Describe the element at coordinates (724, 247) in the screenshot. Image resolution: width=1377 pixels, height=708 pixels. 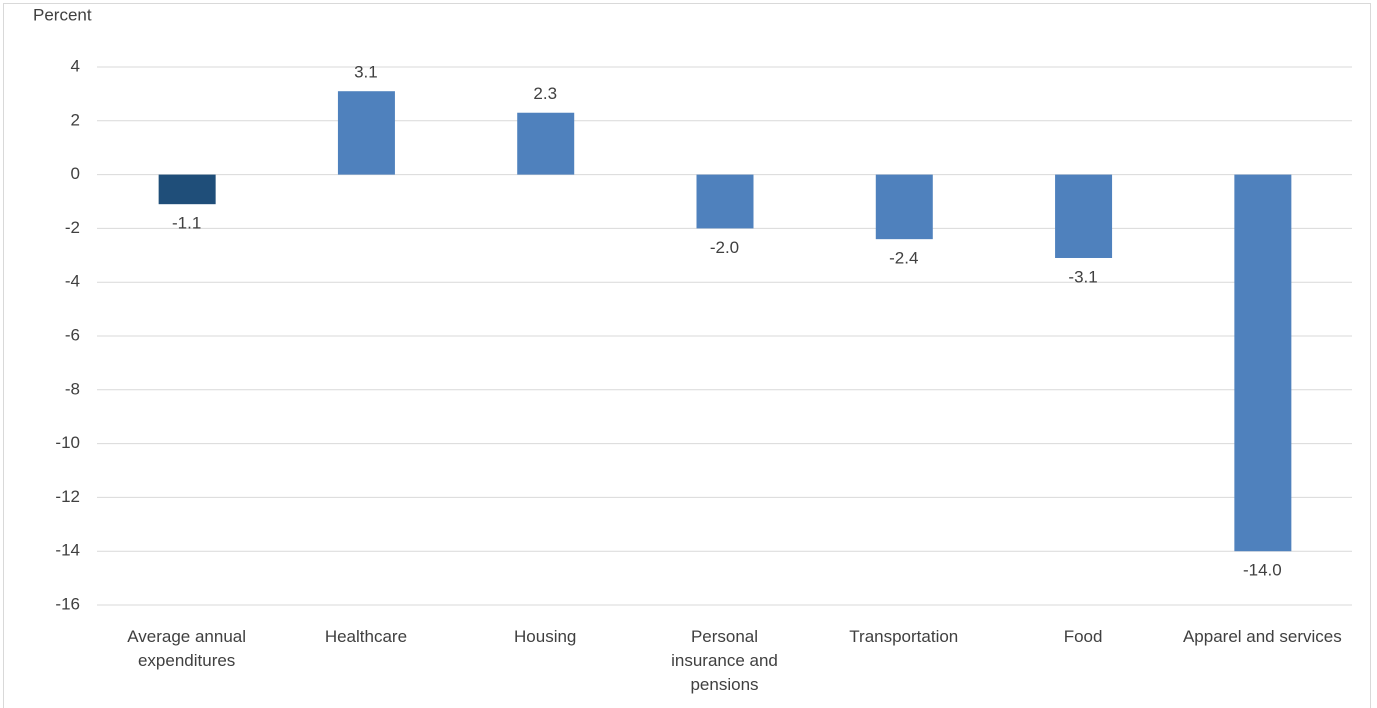
I see `value-label: -2.0` at that location.